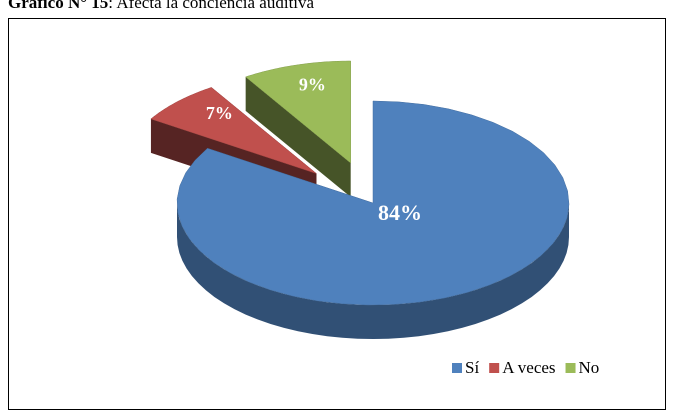 The height and width of the screenshot is (414, 675). Describe the element at coordinates (589, 367) in the screenshot. I see `legend-label: No` at that location.